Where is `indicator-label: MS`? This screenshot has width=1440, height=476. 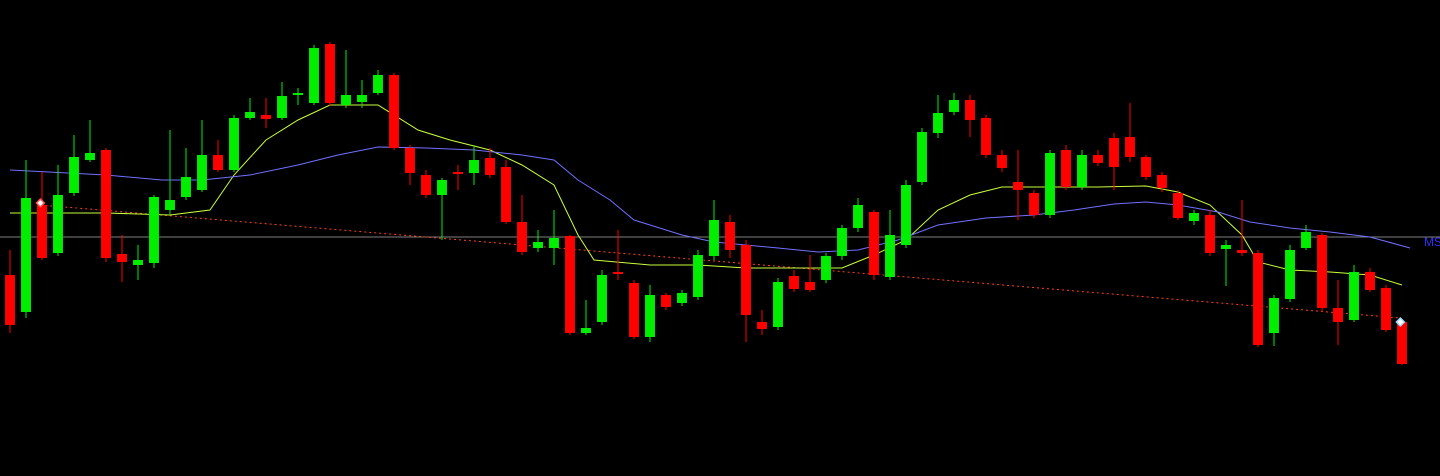
indicator-label: MS is located at coordinates (1432, 242).